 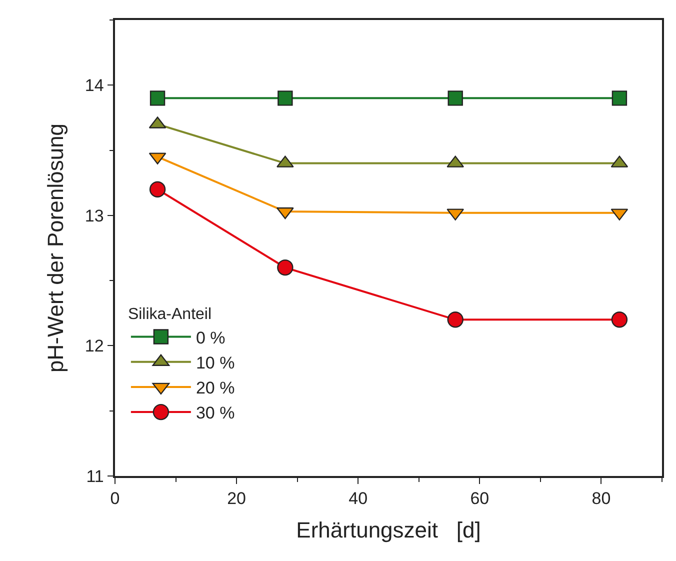 I want to click on legend-title: Silika-Anteil, so click(x=170, y=315).